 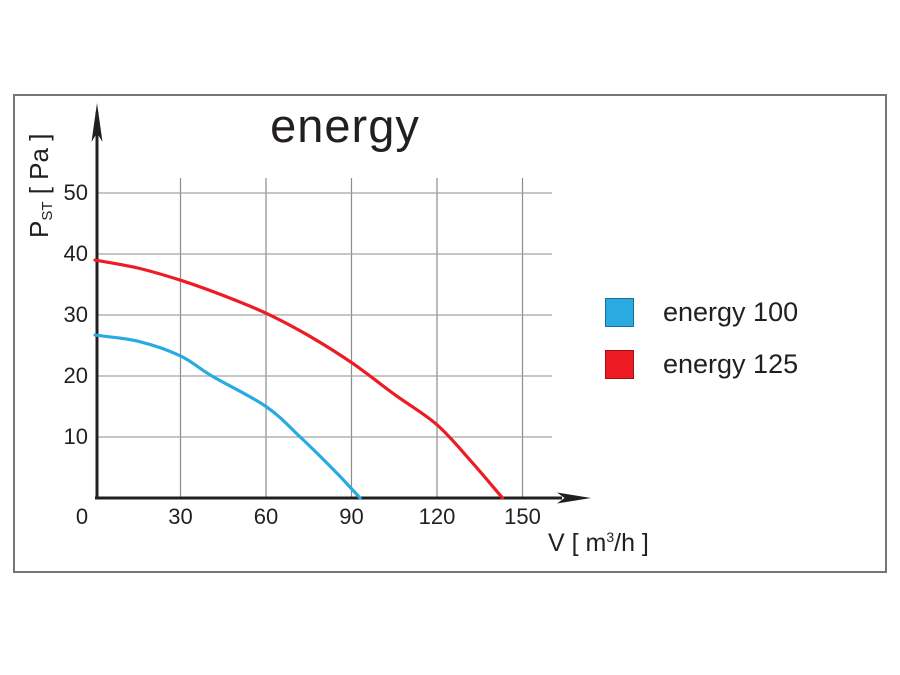 What do you see at coordinates (577, 543) in the screenshot?
I see `x-axis-symbol: V [ m` at bounding box center [577, 543].